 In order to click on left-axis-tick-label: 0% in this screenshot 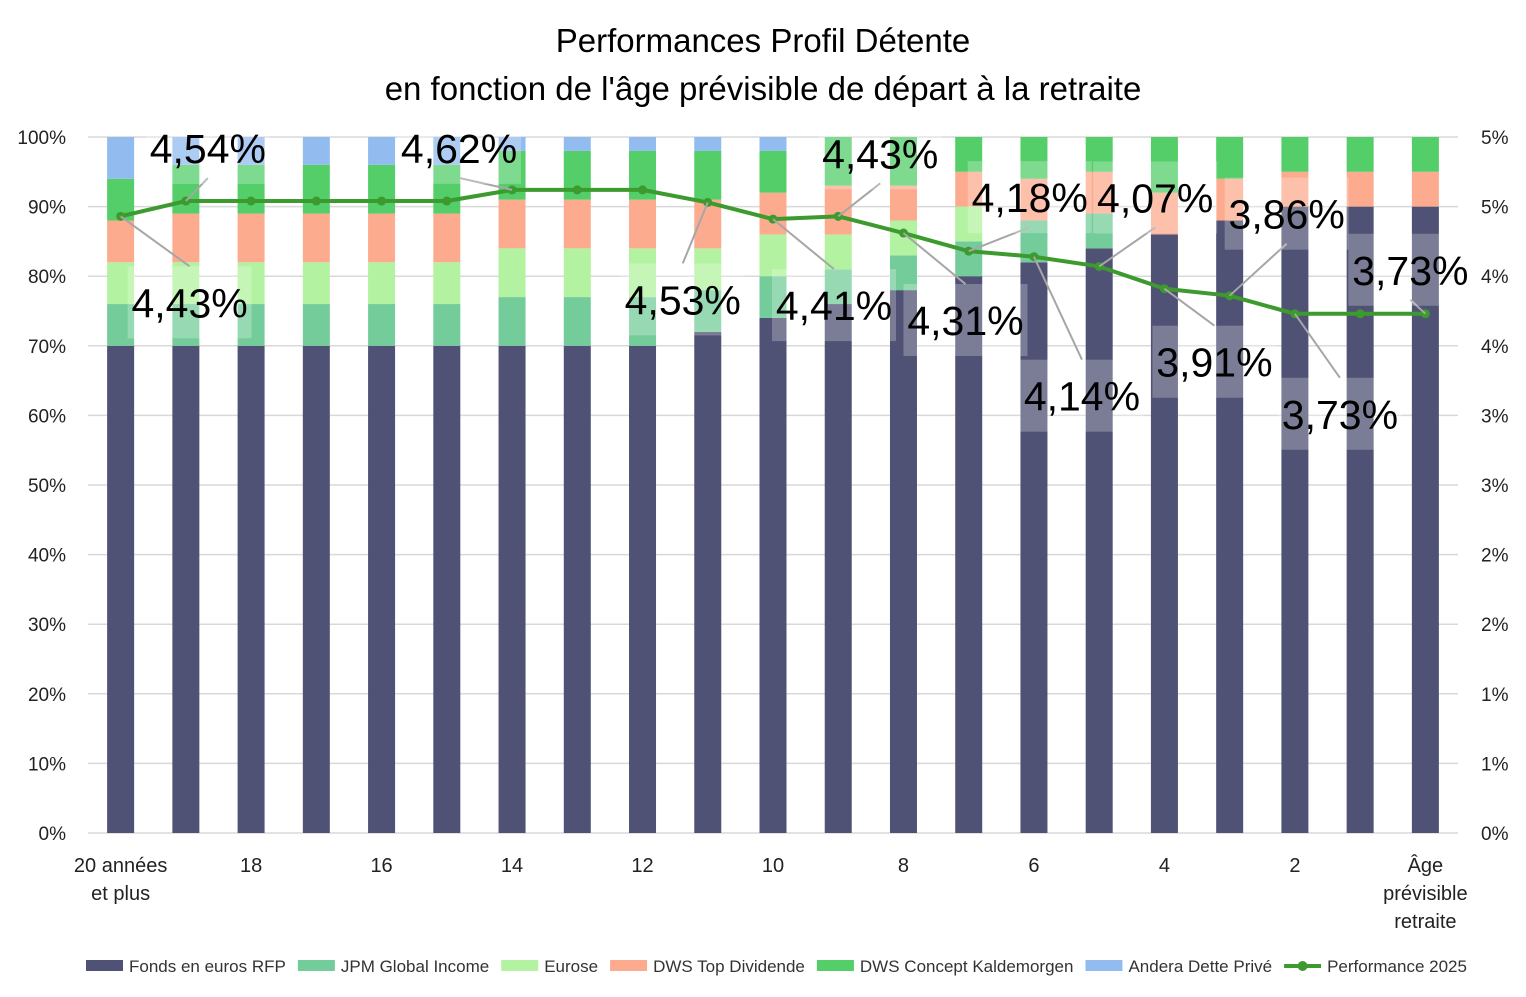, I will do `click(53, 834)`.